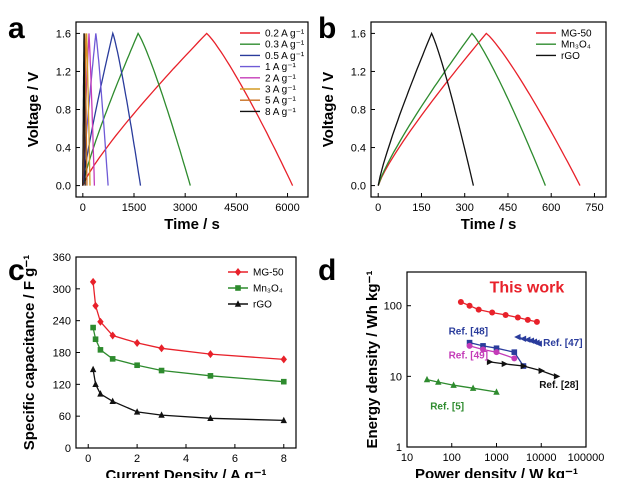 Image resolution: width=627 pixels, height=478 pixels. What do you see at coordinates (281, 78) in the screenshot?
I see `legend-label: 2 A g⁻¹` at bounding box center [281, 78].